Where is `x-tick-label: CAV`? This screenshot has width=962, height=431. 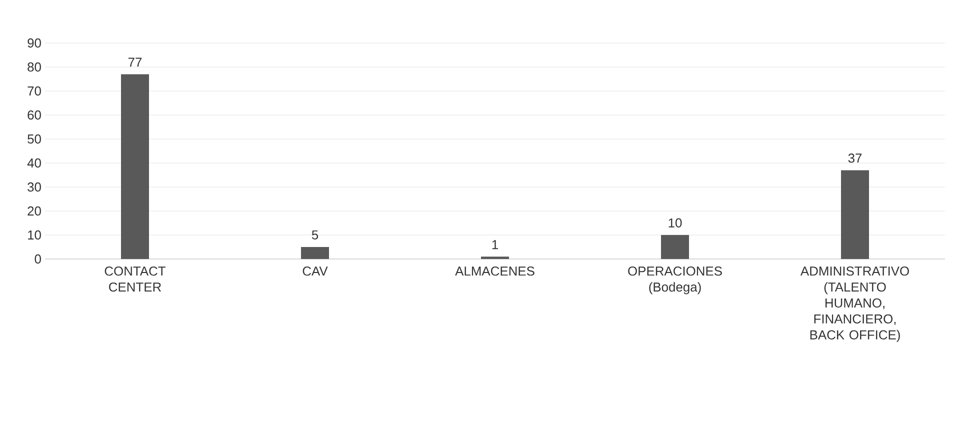 x-tick-label: CAV is located at coordinates (315, 271).